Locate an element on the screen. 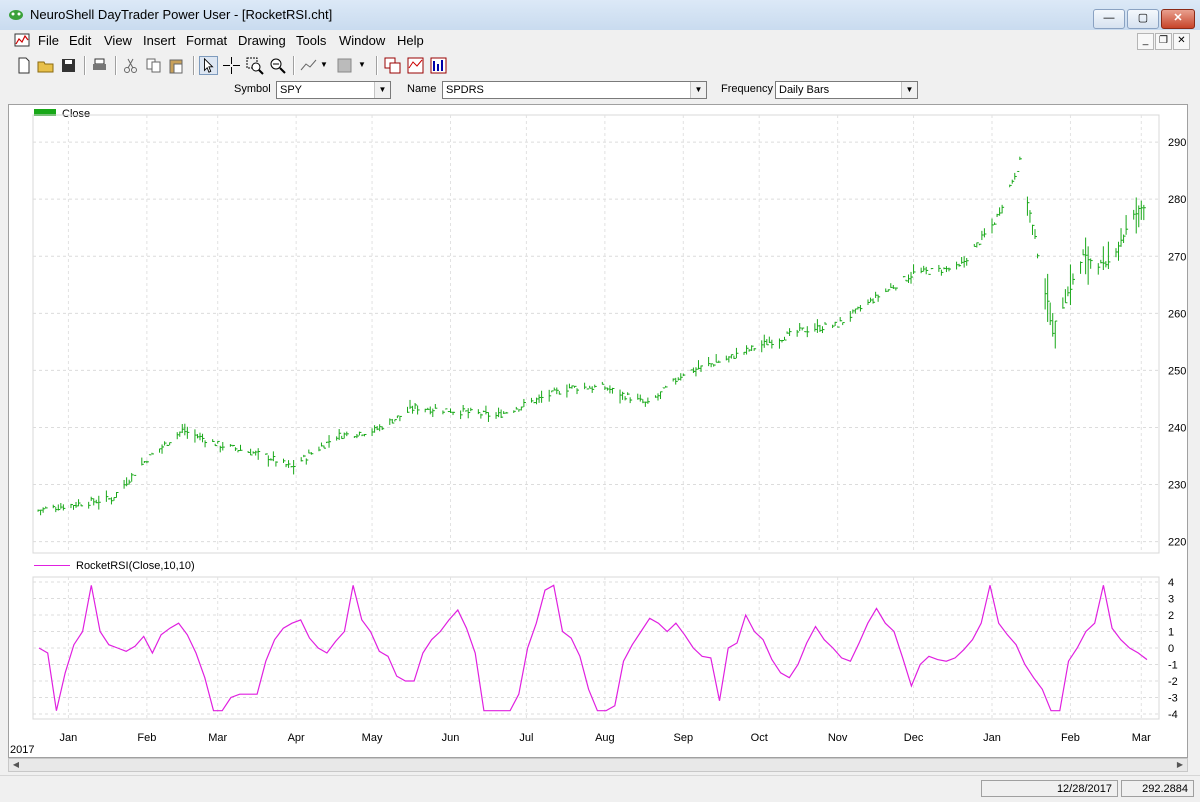 The width and height of the screenshot is (1200, 802). indicator-ytick-label: 0 is located at coordinates (1171, 649).